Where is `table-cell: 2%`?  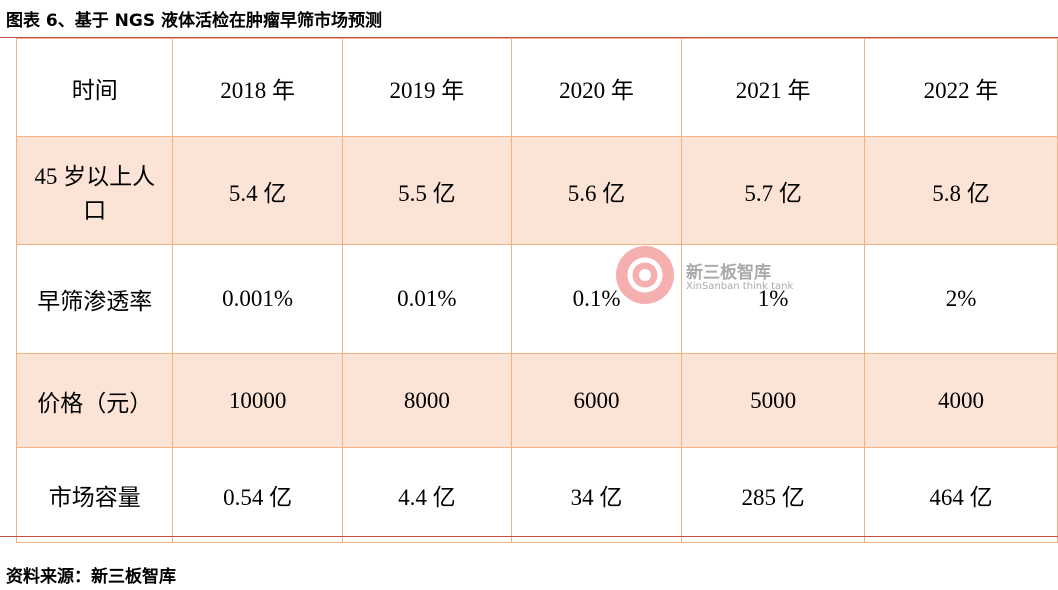
table-cell: 2% is located at coordinates (961, 299).